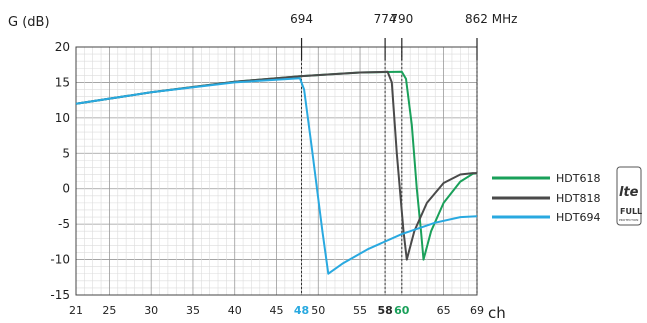  What do you see at coordinates (301, 310) in the screenshot?
I see `x-tick-label: 48` at bounding box center [301, 310].